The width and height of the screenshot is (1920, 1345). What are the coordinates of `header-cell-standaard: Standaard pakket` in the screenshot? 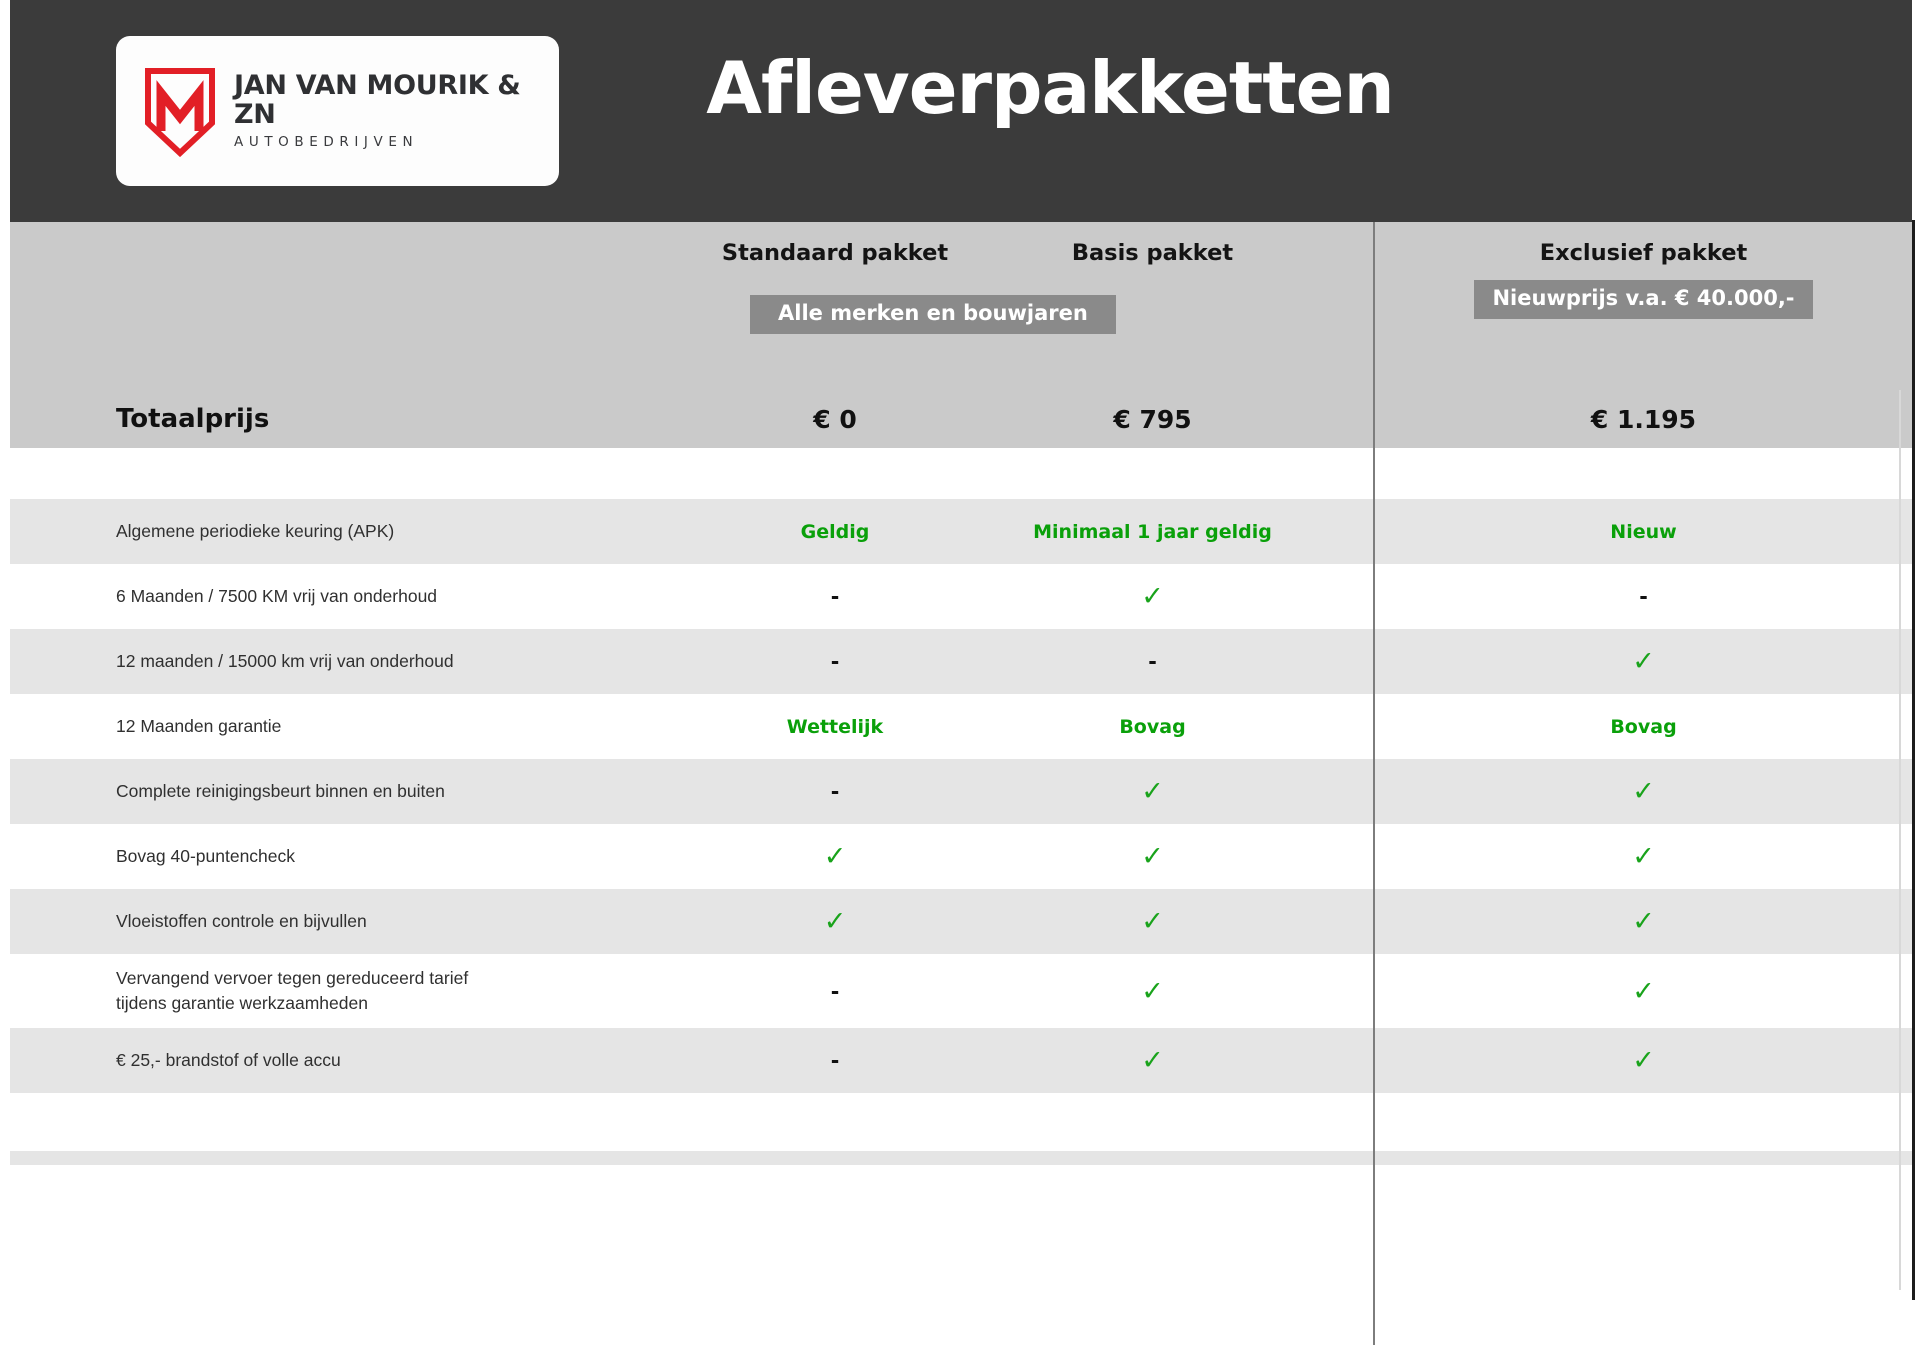 It's located at (835, 306).